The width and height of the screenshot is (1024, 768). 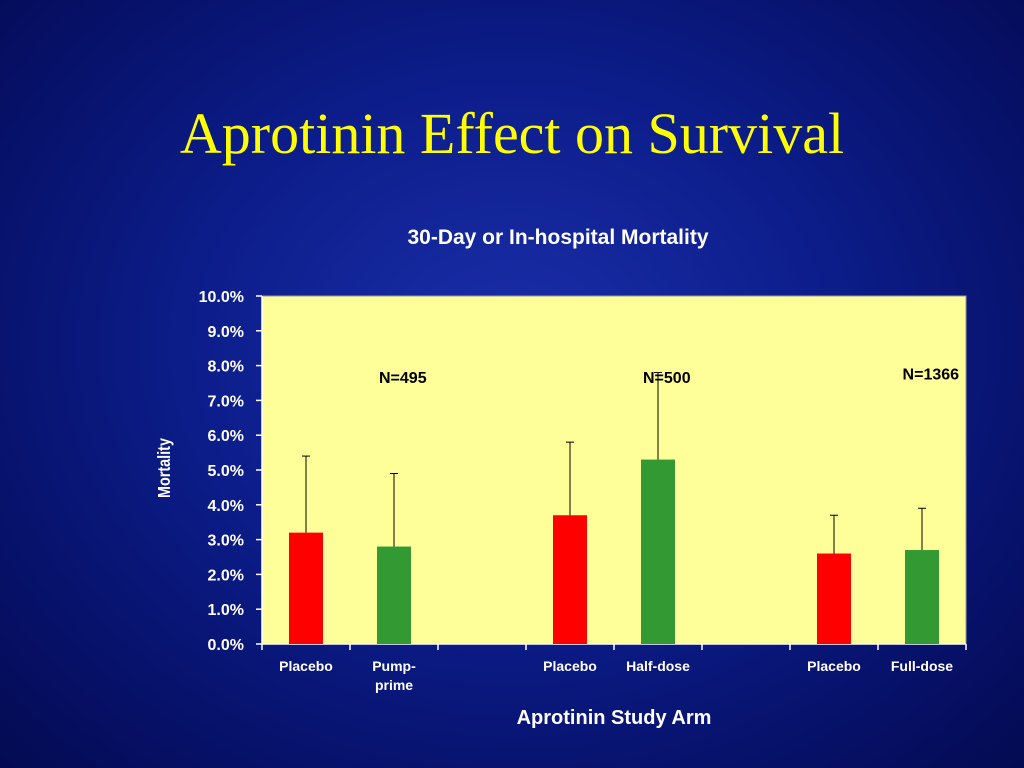 I want to click on y-tick-label: 5.0%, so click(x=226, y=471).